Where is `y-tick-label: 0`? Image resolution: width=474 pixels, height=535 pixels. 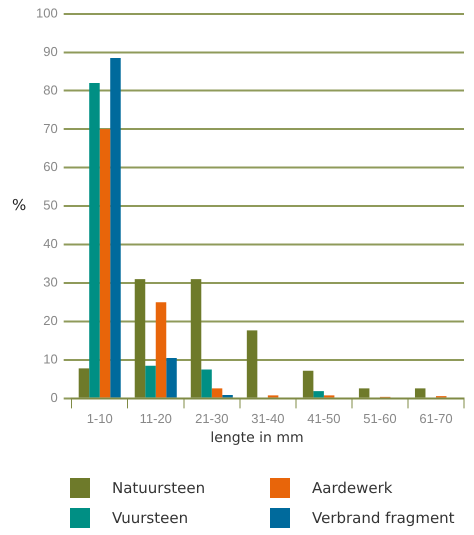 y-tick-label: 0 is located at coordinates (54, 397).